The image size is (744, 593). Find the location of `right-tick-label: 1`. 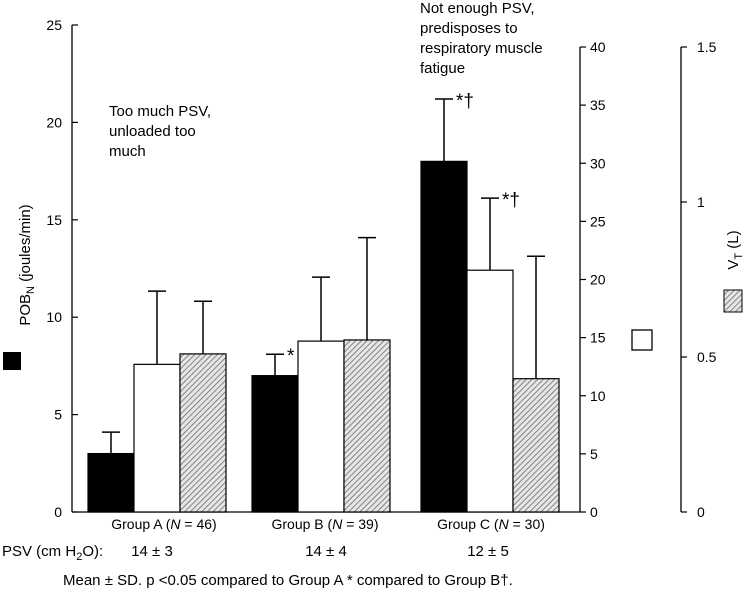

right-tick-label: 1 is located at coordinates (701, 202).